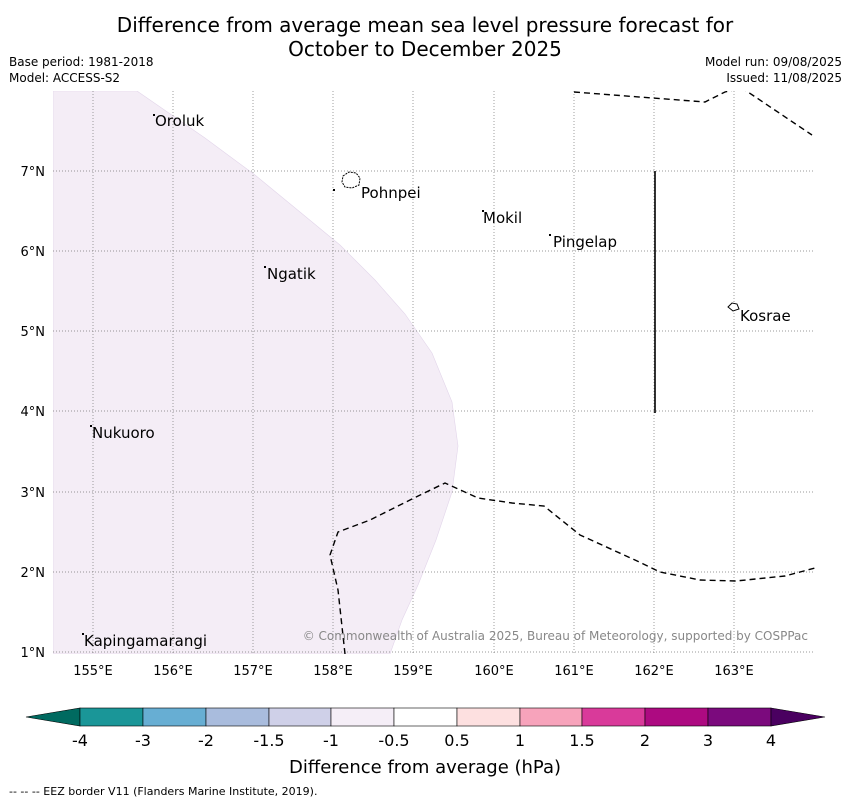 The width and height of the screenshot is (850, 804). I want to click on eez-border-north, so click(693, 113).